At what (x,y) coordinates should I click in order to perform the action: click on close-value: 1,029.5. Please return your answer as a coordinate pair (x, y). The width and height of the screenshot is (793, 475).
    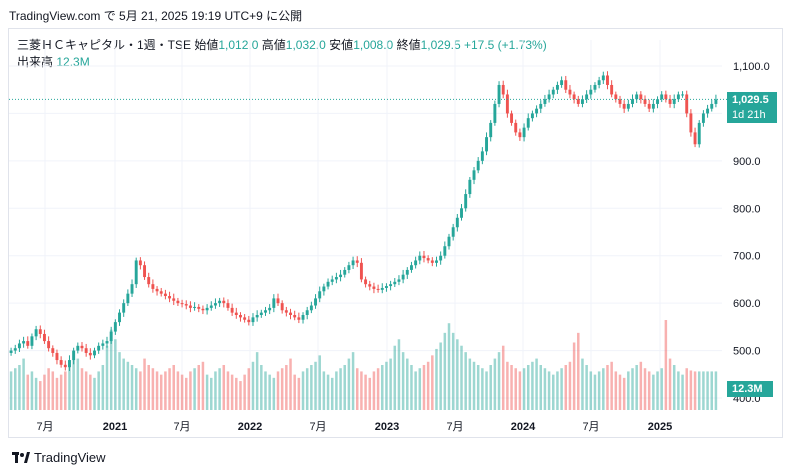
    Looking at the image, I should click on (440, 45).